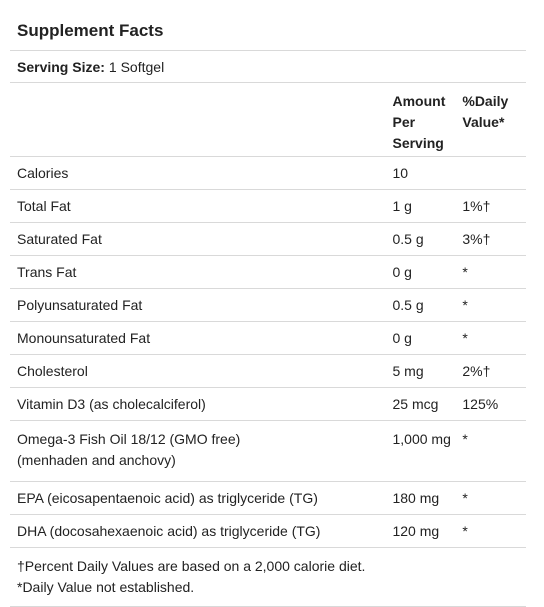 This screenshot has height=607, width=544. Describe the element at coordinates (61, 66) in the screenshot. I see `serving-size-label: Serving Size:` at that location.